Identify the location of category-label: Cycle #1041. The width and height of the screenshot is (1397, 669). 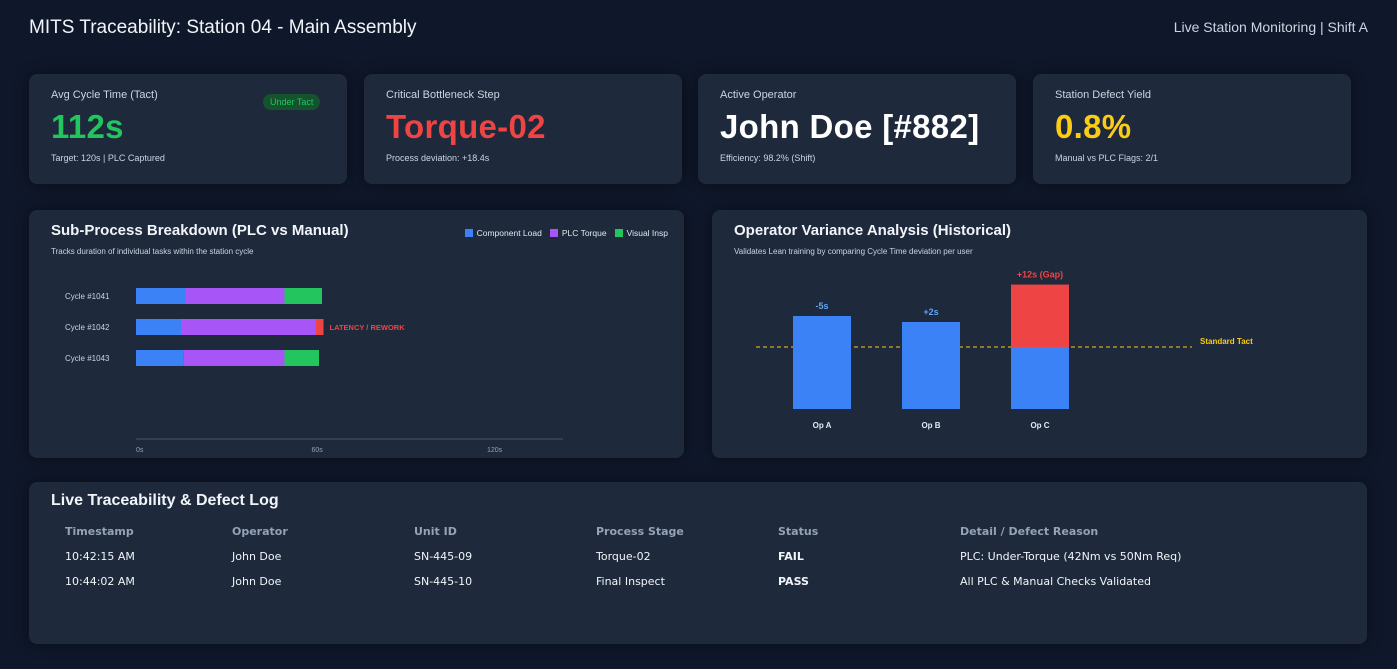
(87, 296).